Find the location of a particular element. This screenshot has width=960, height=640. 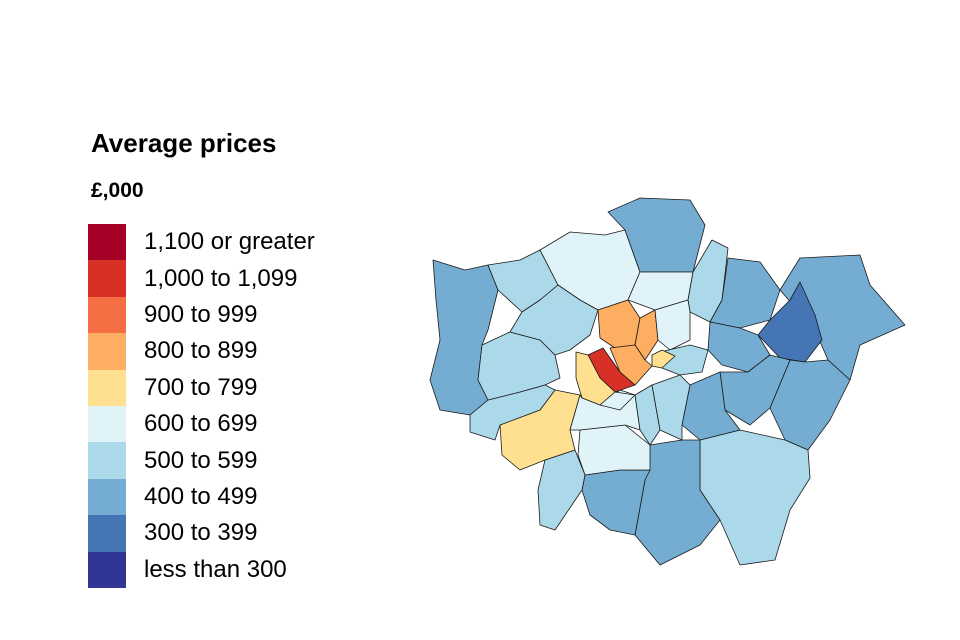

borough-hackney is located at coordinates (672, 325).